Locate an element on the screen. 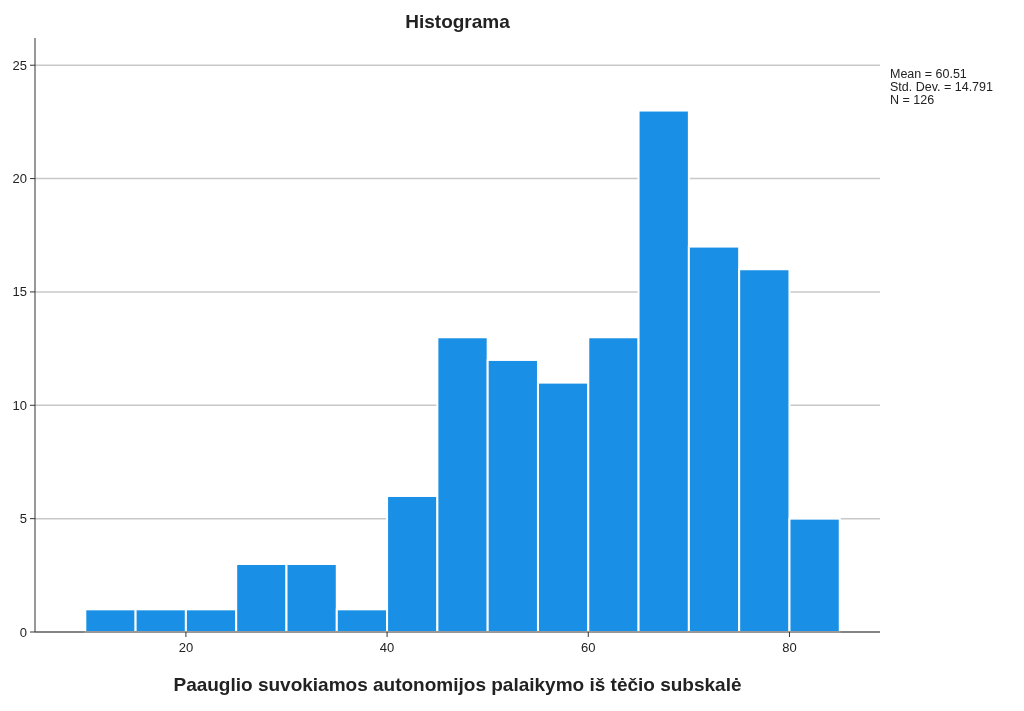  y-tick-label: 0 is located at coordinates (23, 632).